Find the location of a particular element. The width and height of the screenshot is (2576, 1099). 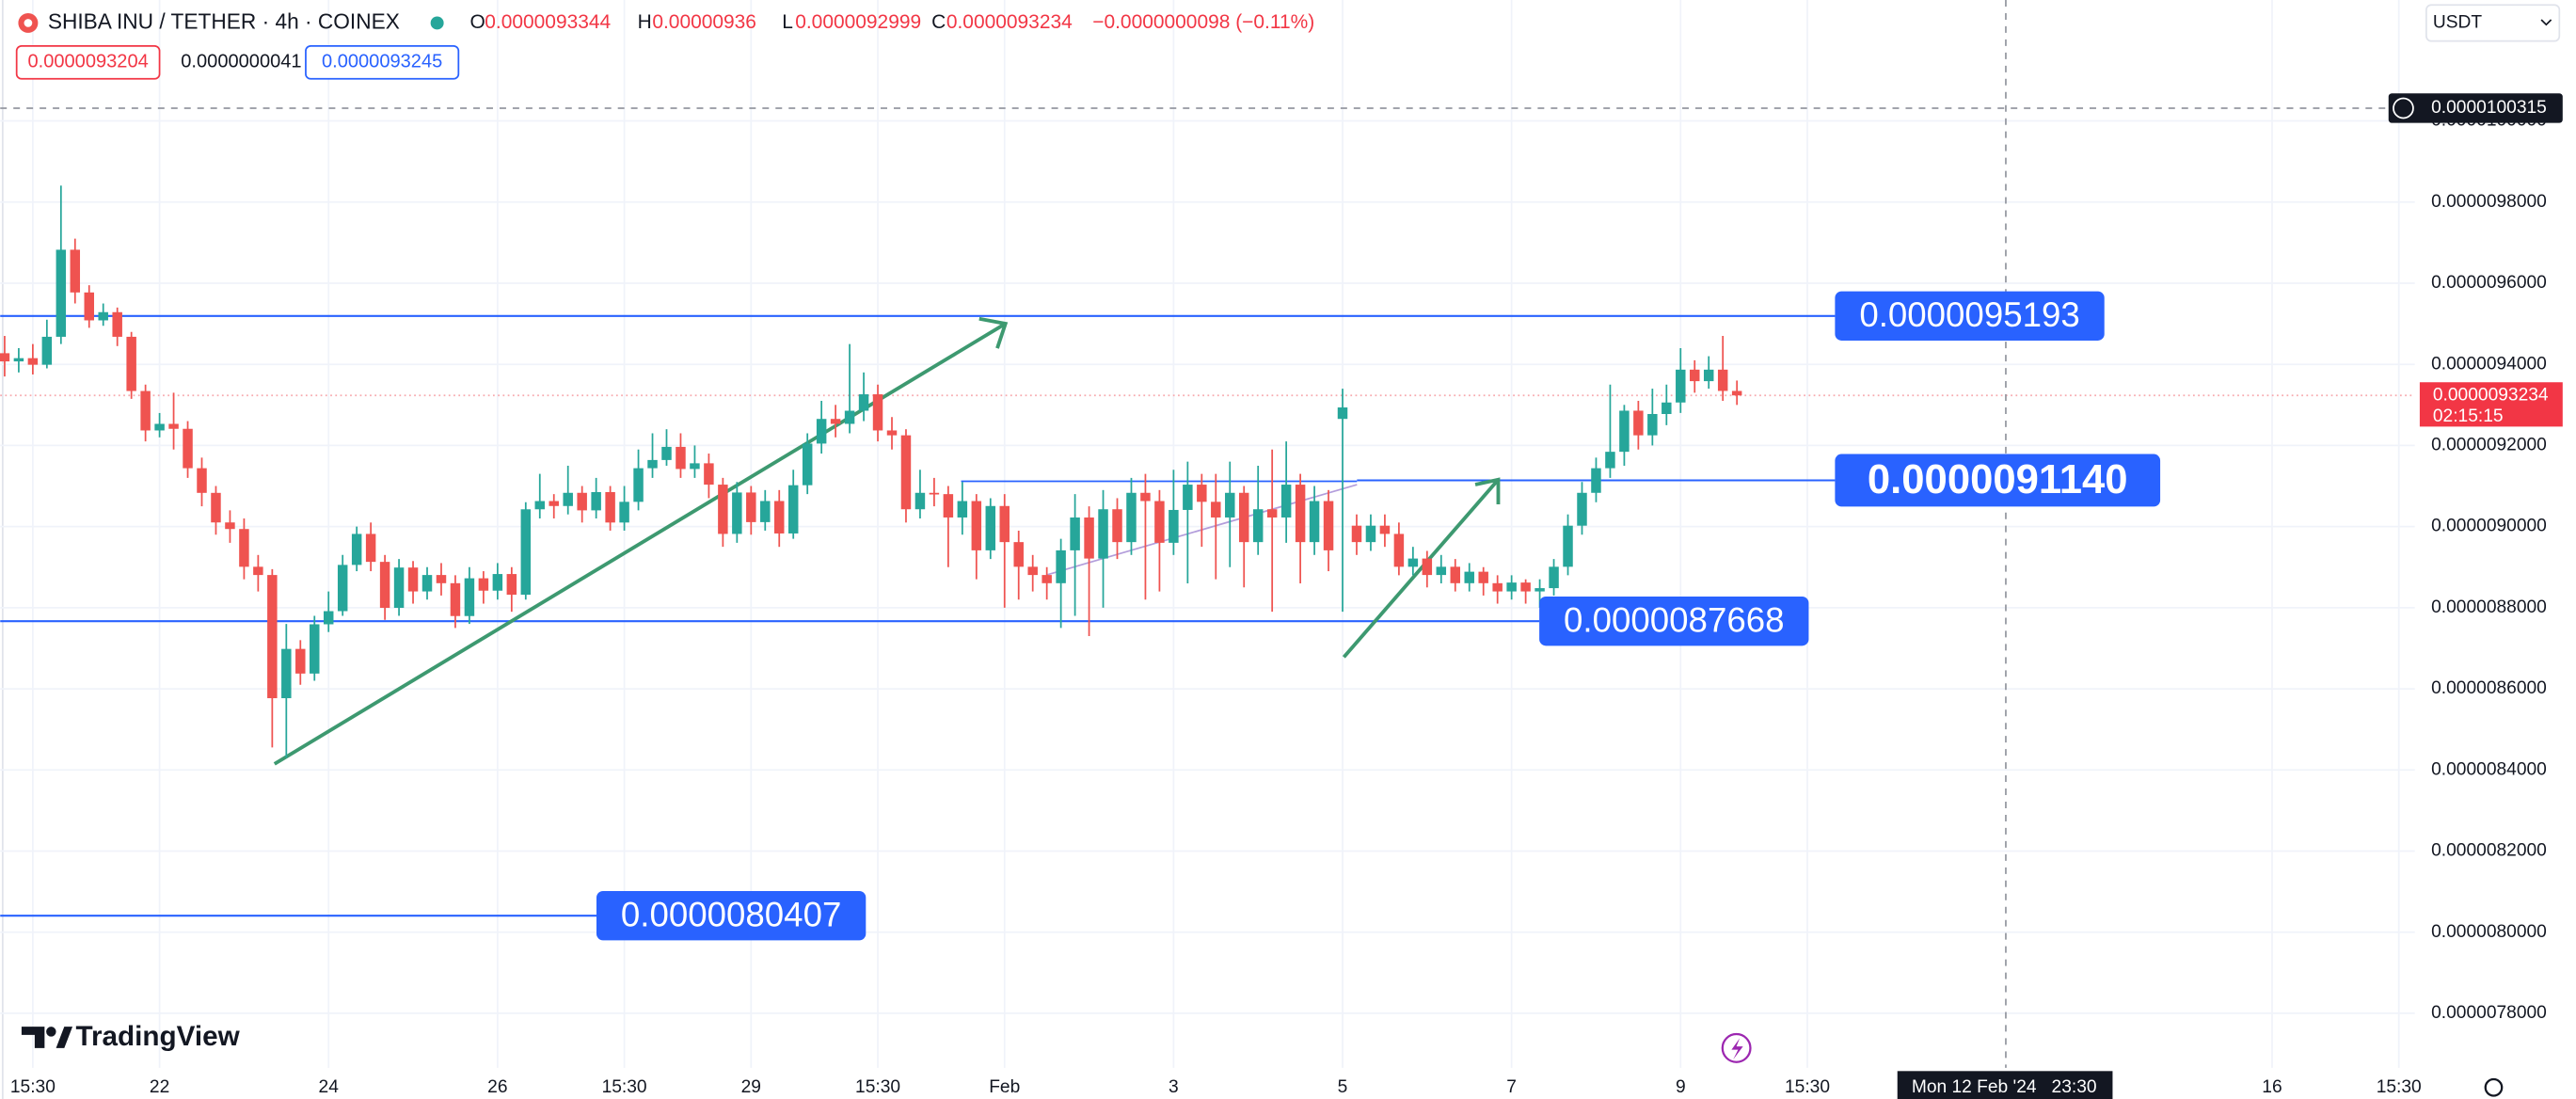

ohlc-value: 0.0000093234 is located at coordinates (1009, 22).